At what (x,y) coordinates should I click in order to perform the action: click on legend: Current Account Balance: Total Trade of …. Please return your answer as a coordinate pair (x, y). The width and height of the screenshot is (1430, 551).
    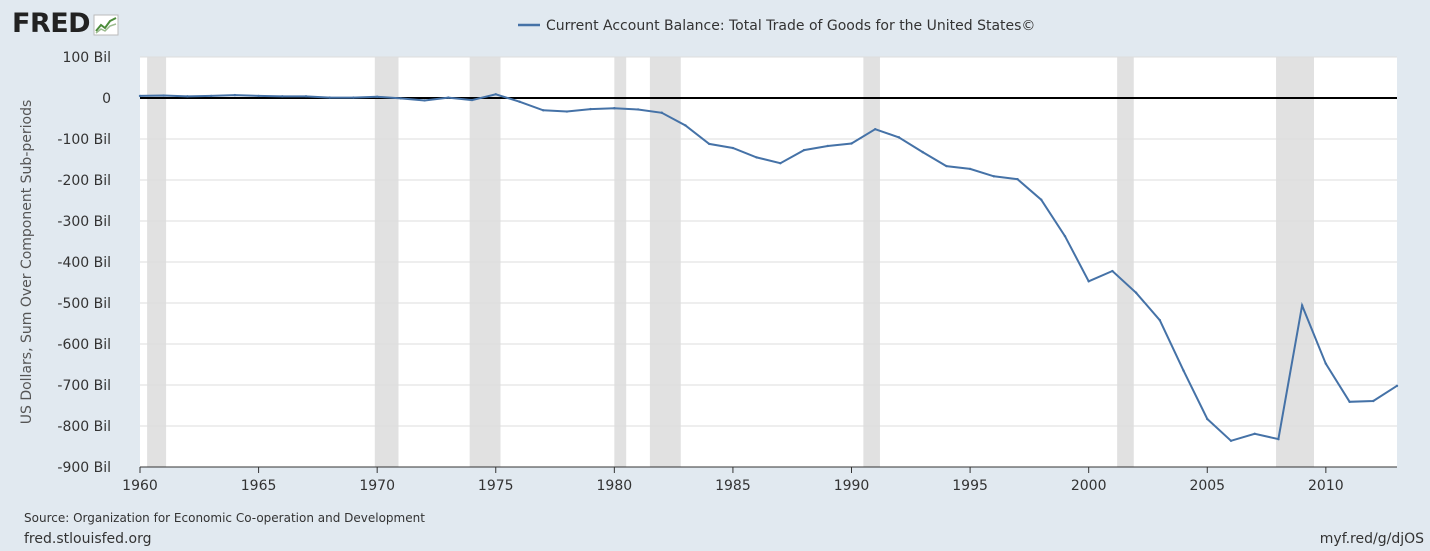
    Looking at the image, I should click on (776, 26).